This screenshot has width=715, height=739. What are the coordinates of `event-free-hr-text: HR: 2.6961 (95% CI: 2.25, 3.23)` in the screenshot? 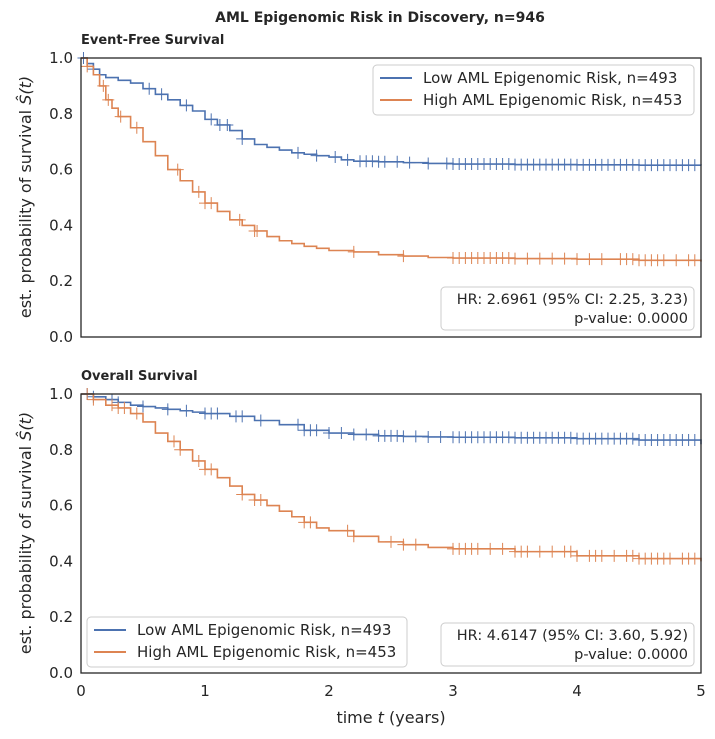 It's located at (572, 300).